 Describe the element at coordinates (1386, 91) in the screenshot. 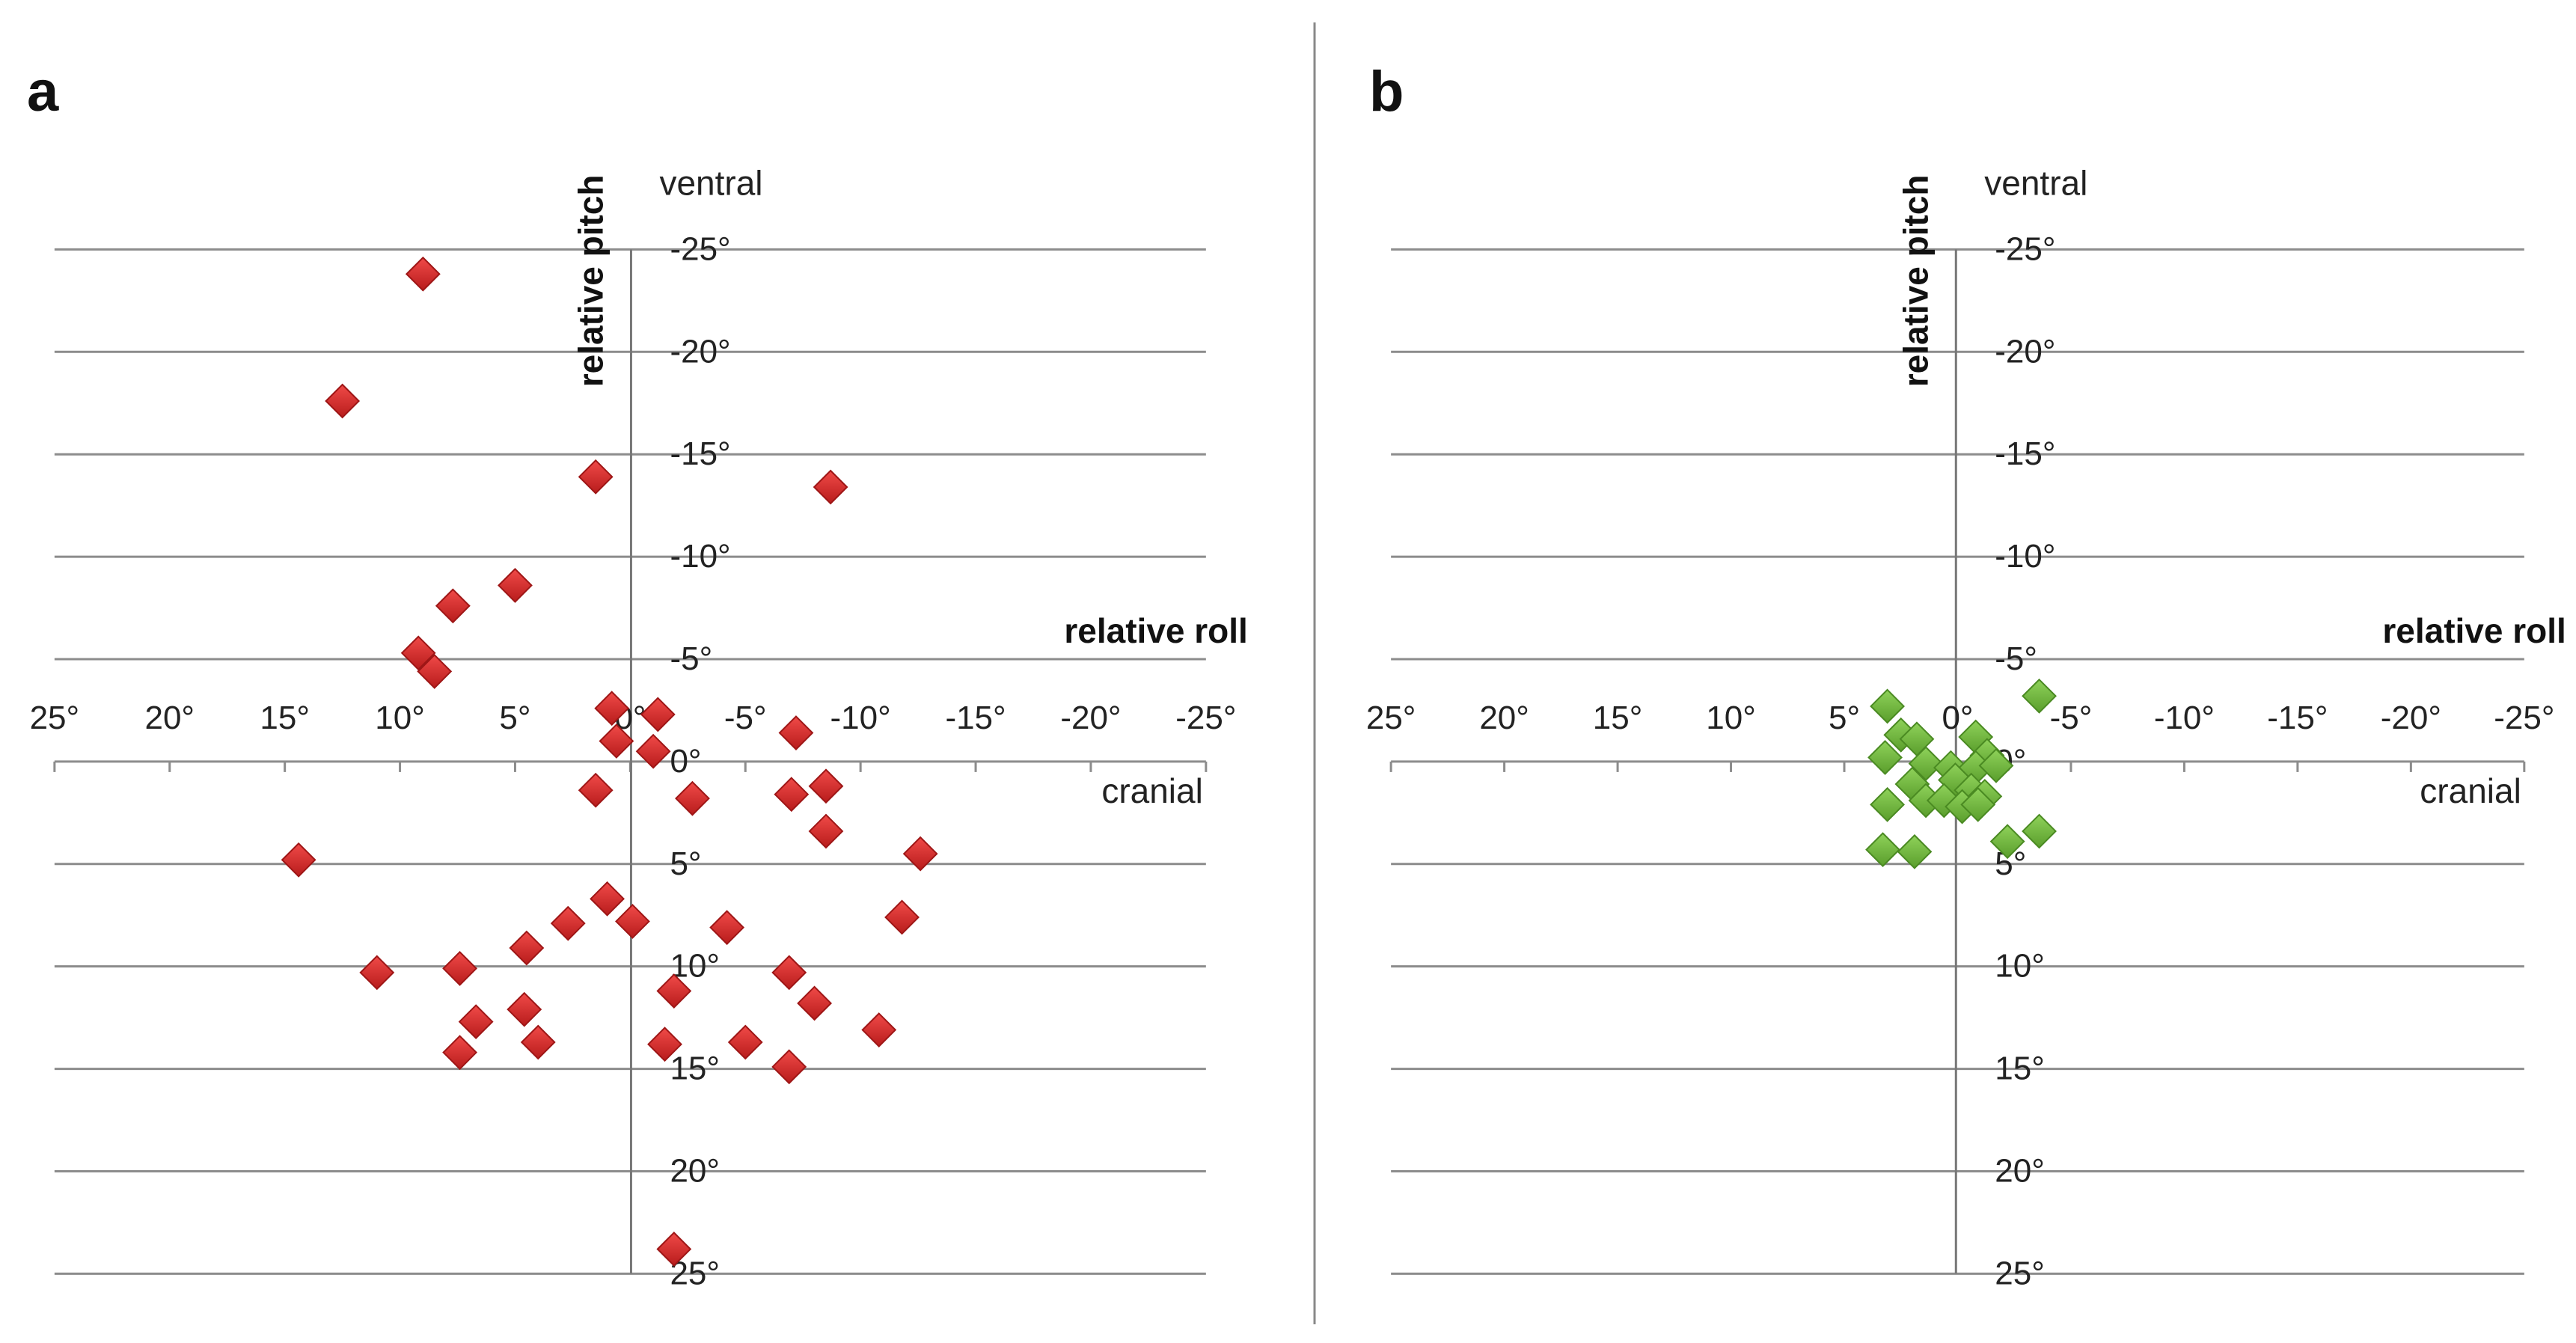

I see `panel-label: b` at that location.